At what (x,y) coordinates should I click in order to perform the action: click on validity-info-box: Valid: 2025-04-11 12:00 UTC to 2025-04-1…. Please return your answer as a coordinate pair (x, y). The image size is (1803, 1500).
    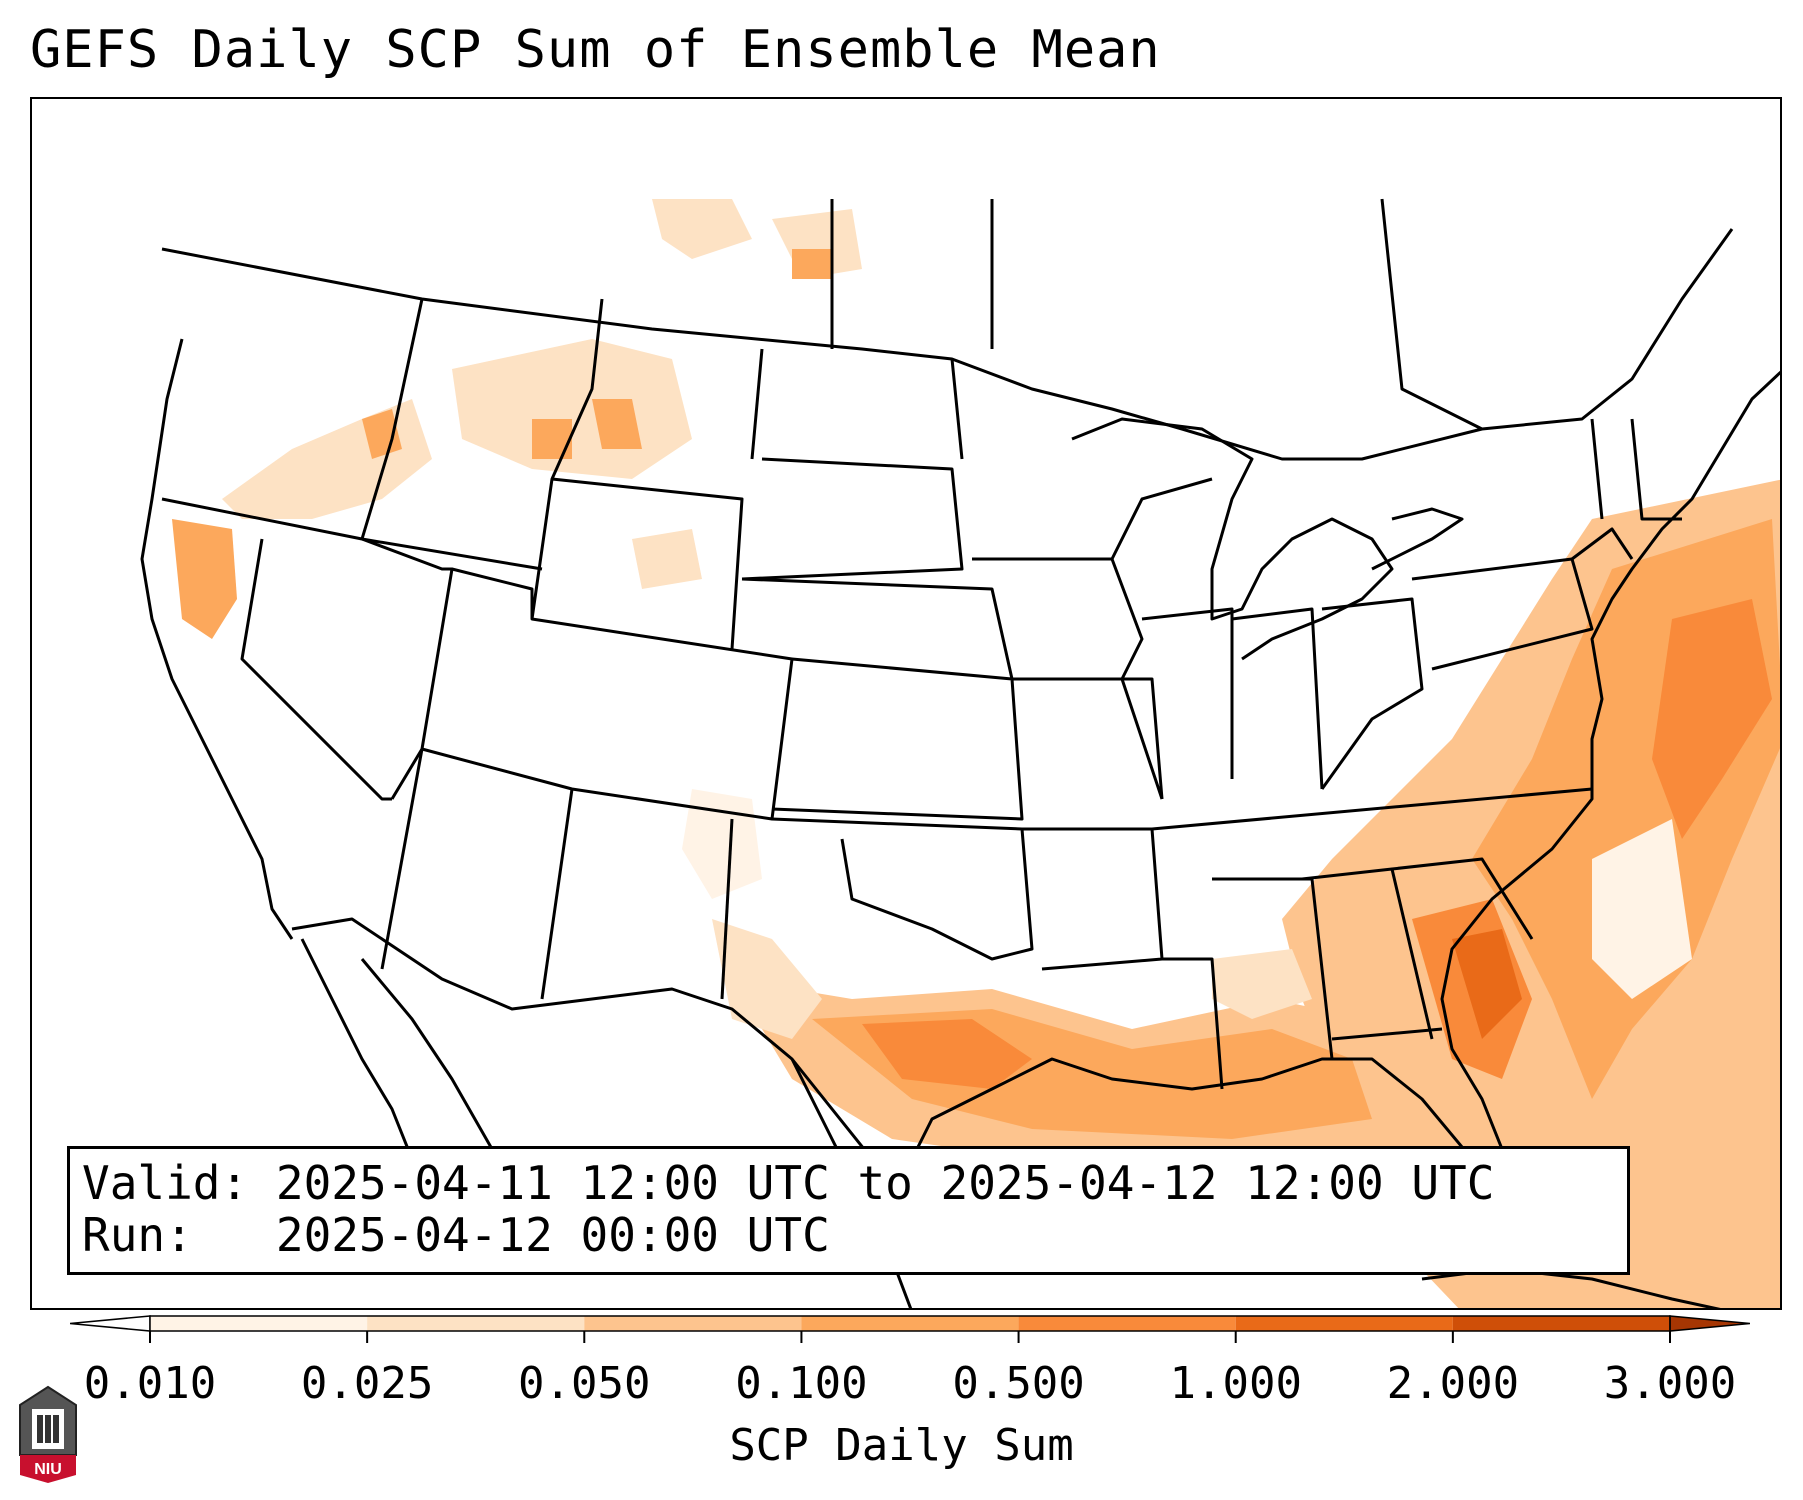
    Looking at the image, I should click on (848, 1210).